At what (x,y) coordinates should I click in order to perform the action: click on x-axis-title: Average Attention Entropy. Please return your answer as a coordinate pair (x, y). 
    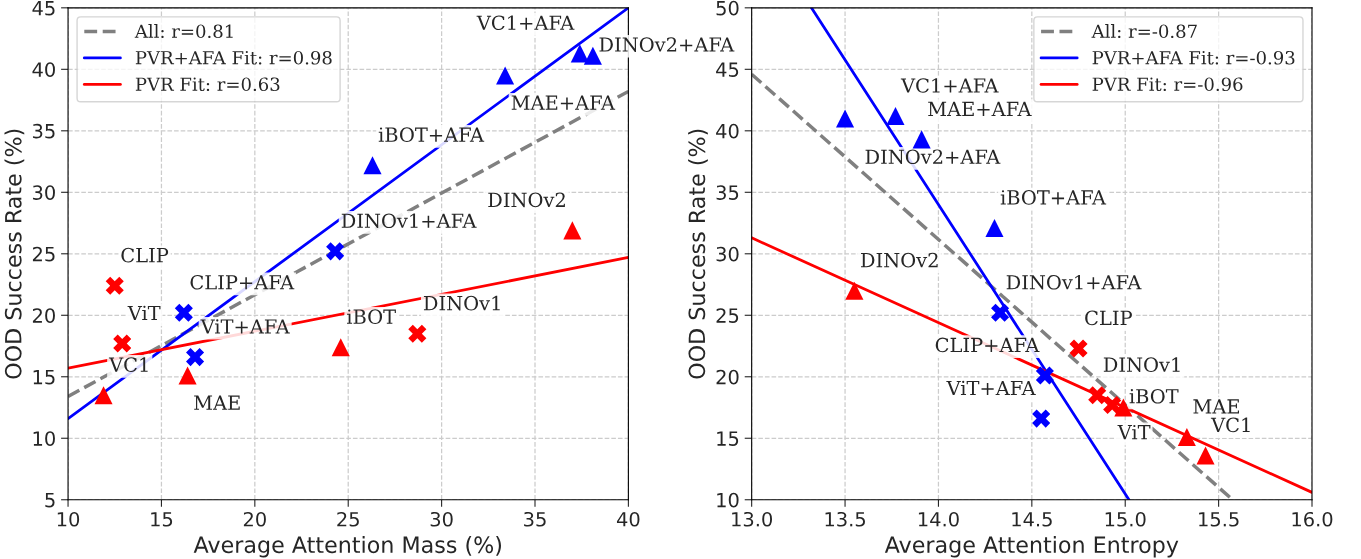
    Looking at the image, I should click on (1031, 546).